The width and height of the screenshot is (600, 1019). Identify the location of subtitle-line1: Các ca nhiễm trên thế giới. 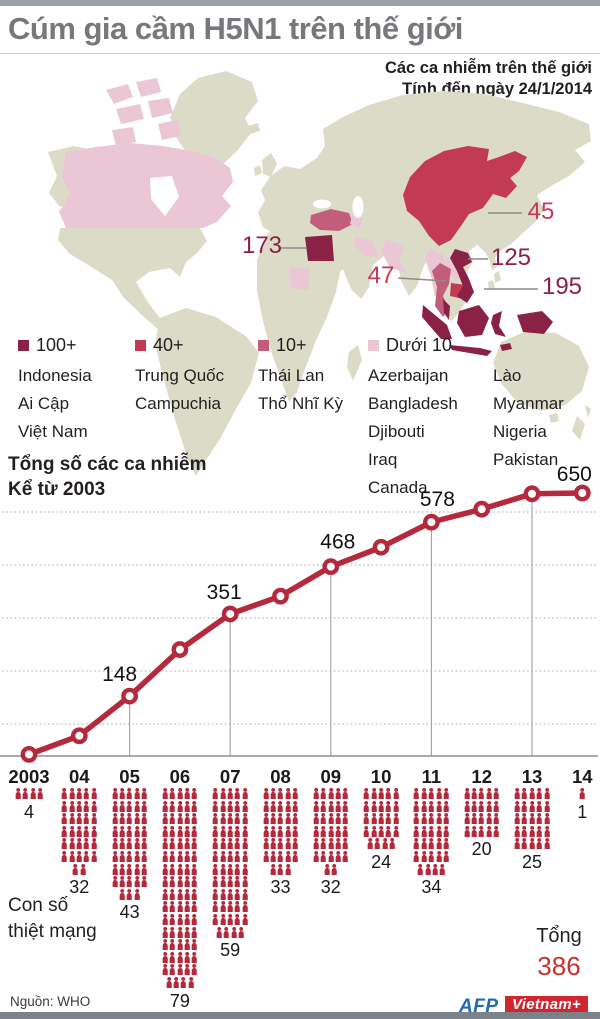
(488, 68).